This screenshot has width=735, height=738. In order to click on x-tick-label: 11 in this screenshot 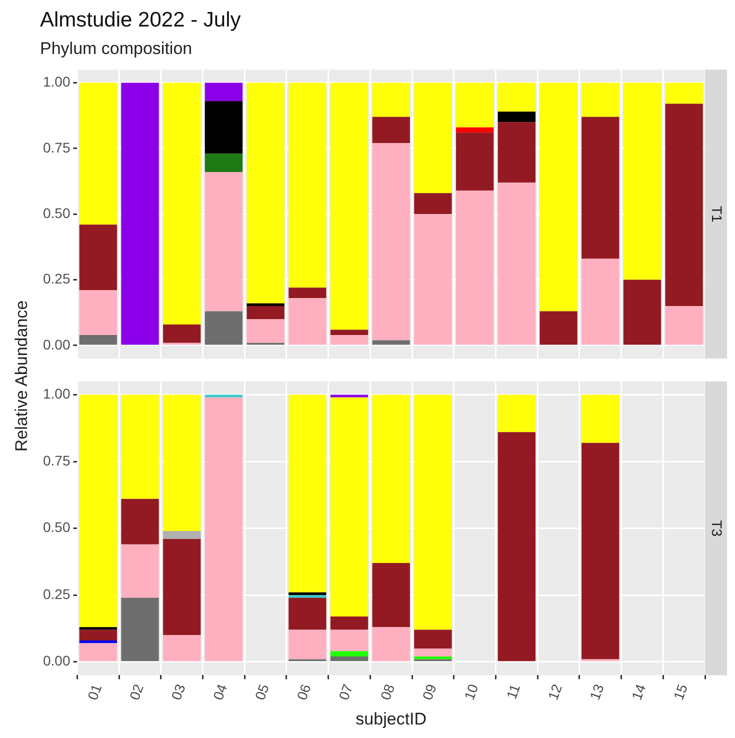, I will do `click(513, 692)`.